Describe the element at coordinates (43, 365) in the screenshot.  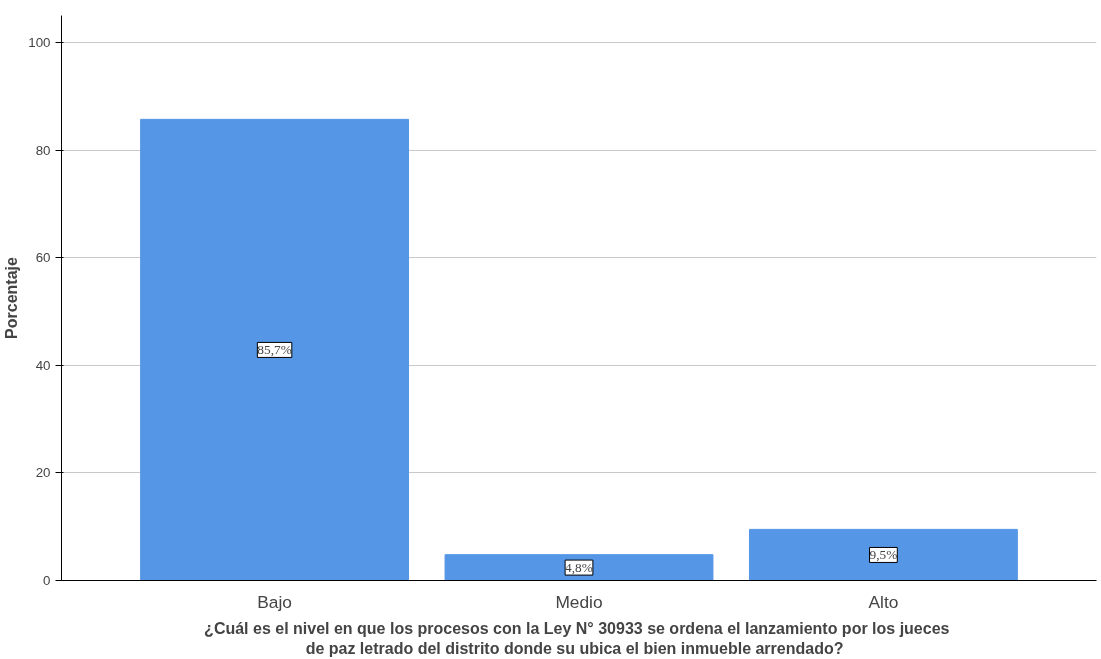
I see `y-tick-label: 40` at that location.